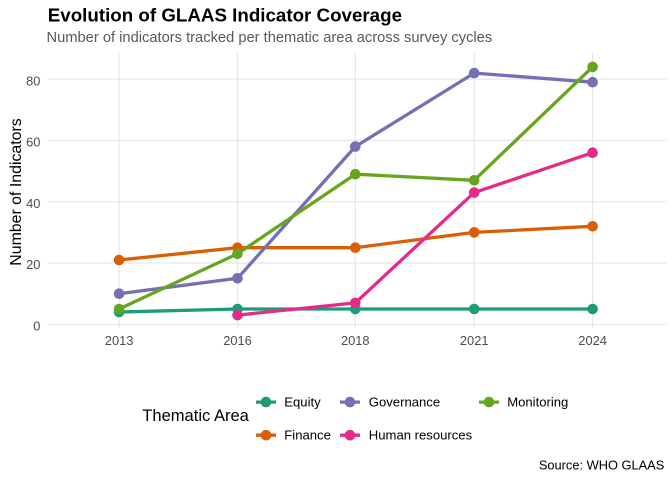 The image size is (672, 480). I want to click on svg-text: 40, so click(33, 203).